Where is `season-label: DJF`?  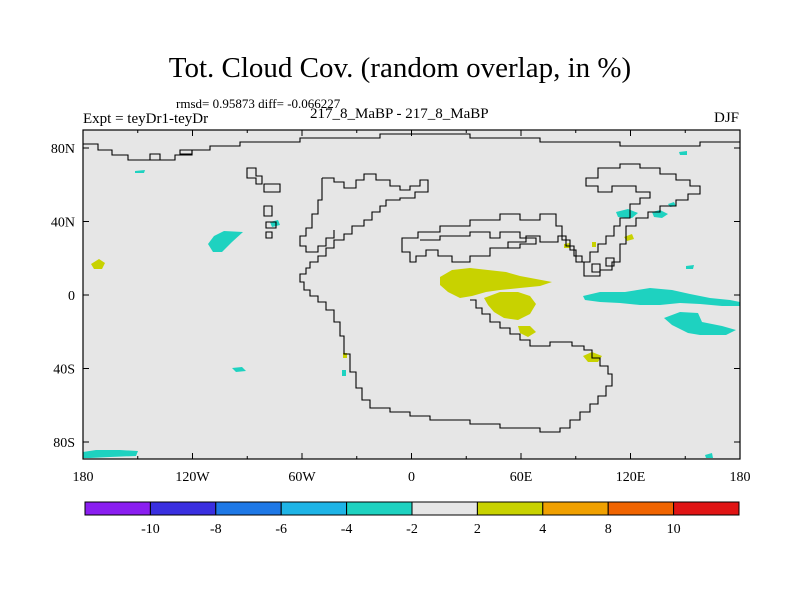 season-label: DJF is located at coordinates (726, 118).